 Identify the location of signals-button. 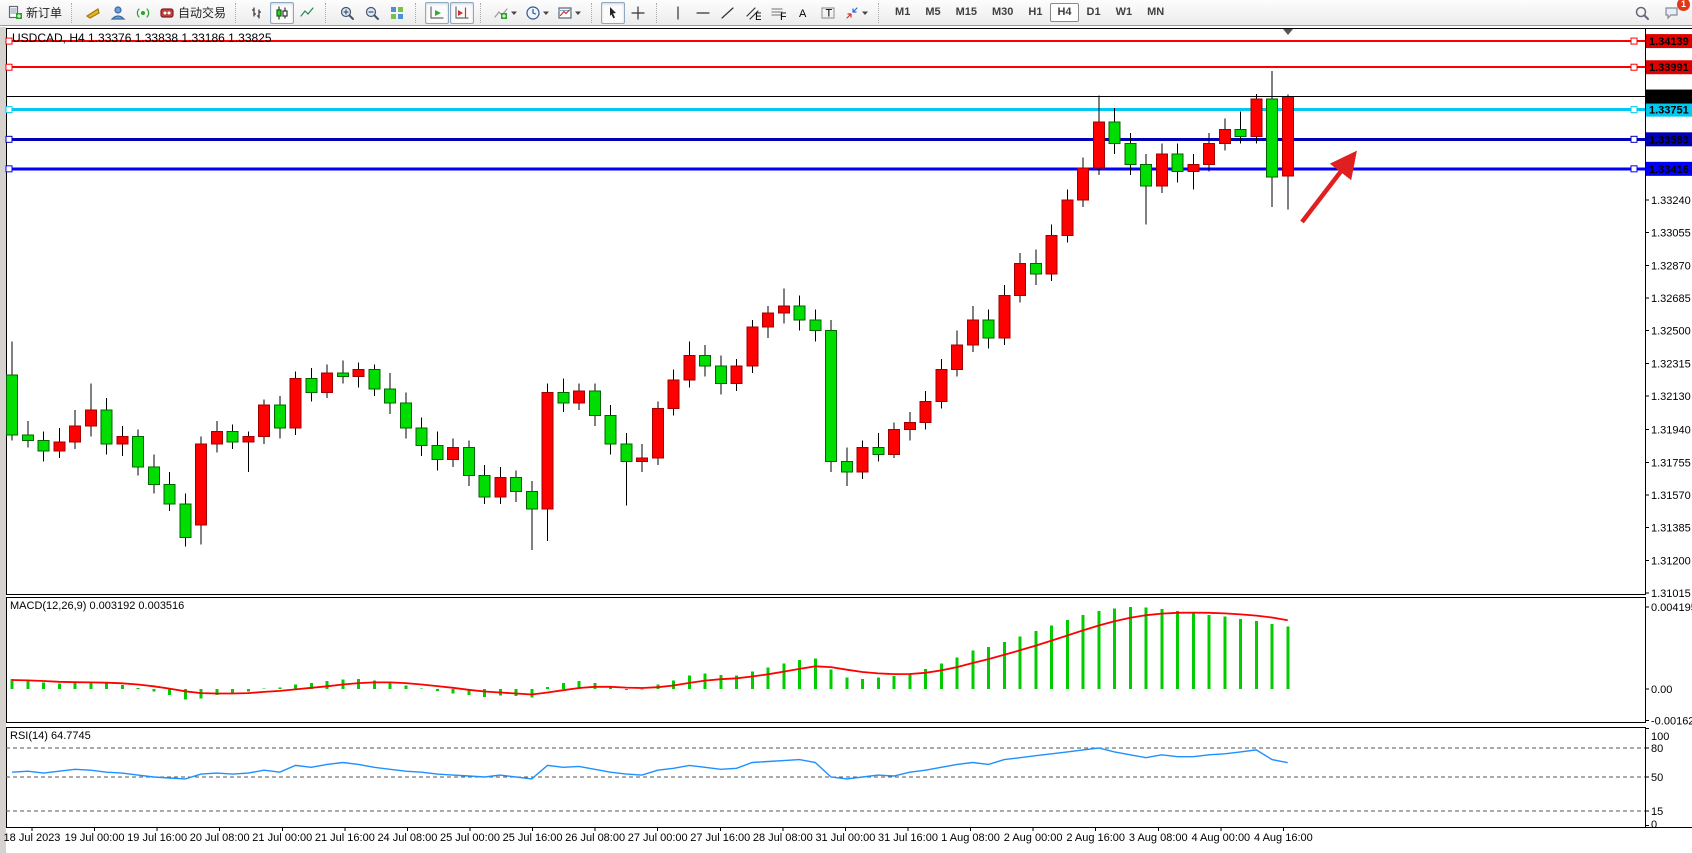
(143, 13).